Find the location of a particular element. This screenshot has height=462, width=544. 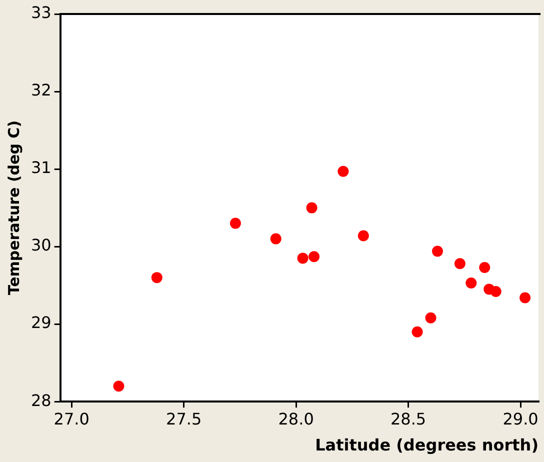

y-tick-label: 33 is located at coordinates (41, 12).